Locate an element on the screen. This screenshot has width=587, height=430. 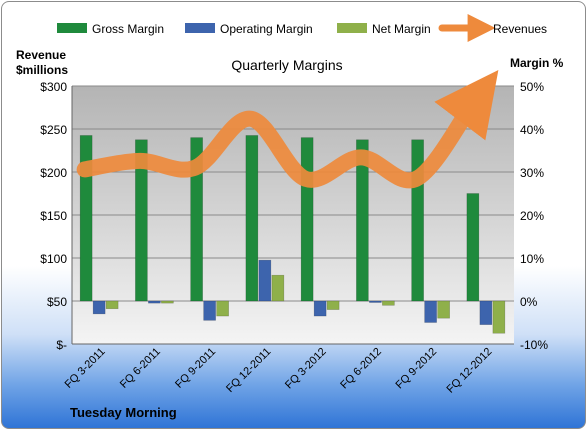
right-tick-label: 40% is located at coordinates (532, 130).